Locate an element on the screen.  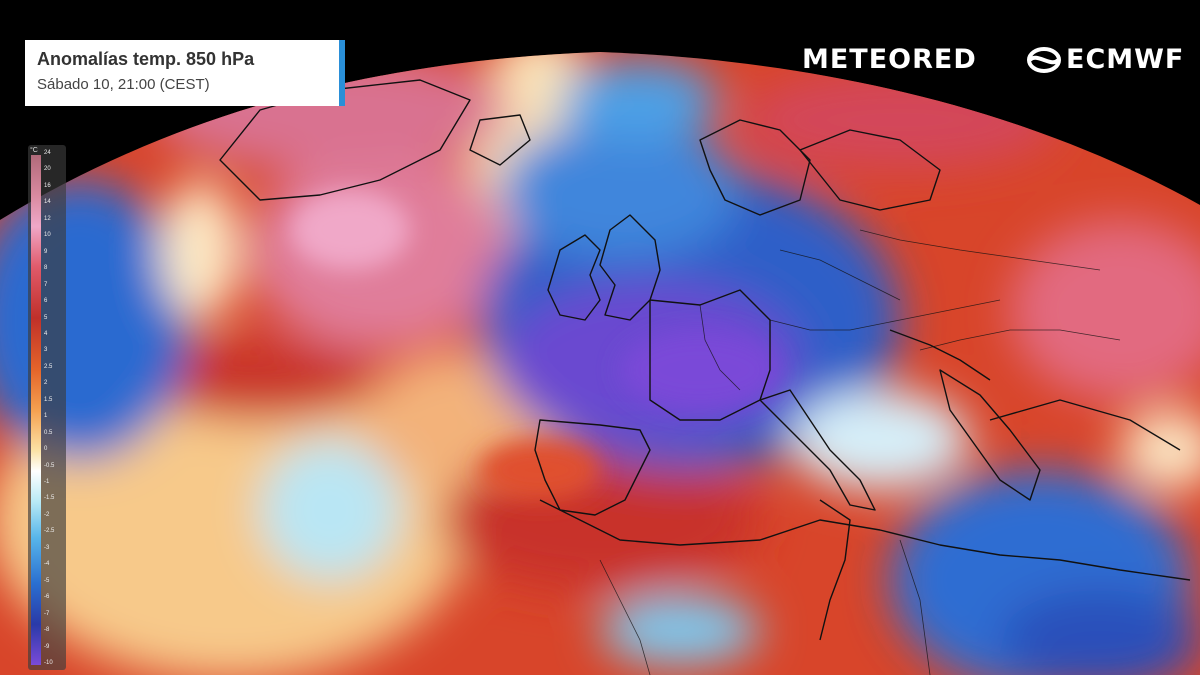
scale-label: 1 is located at coordinates (46, 416).